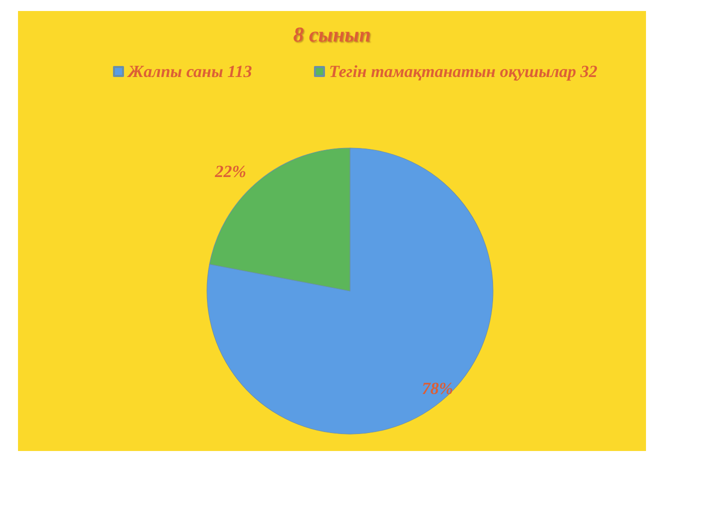 The image size is (720, 510). Describe the element at coordinates (463, 71) in the screenshot. I see `legend-label: Тегін тамақтанатын оқушылар 32` at that location.